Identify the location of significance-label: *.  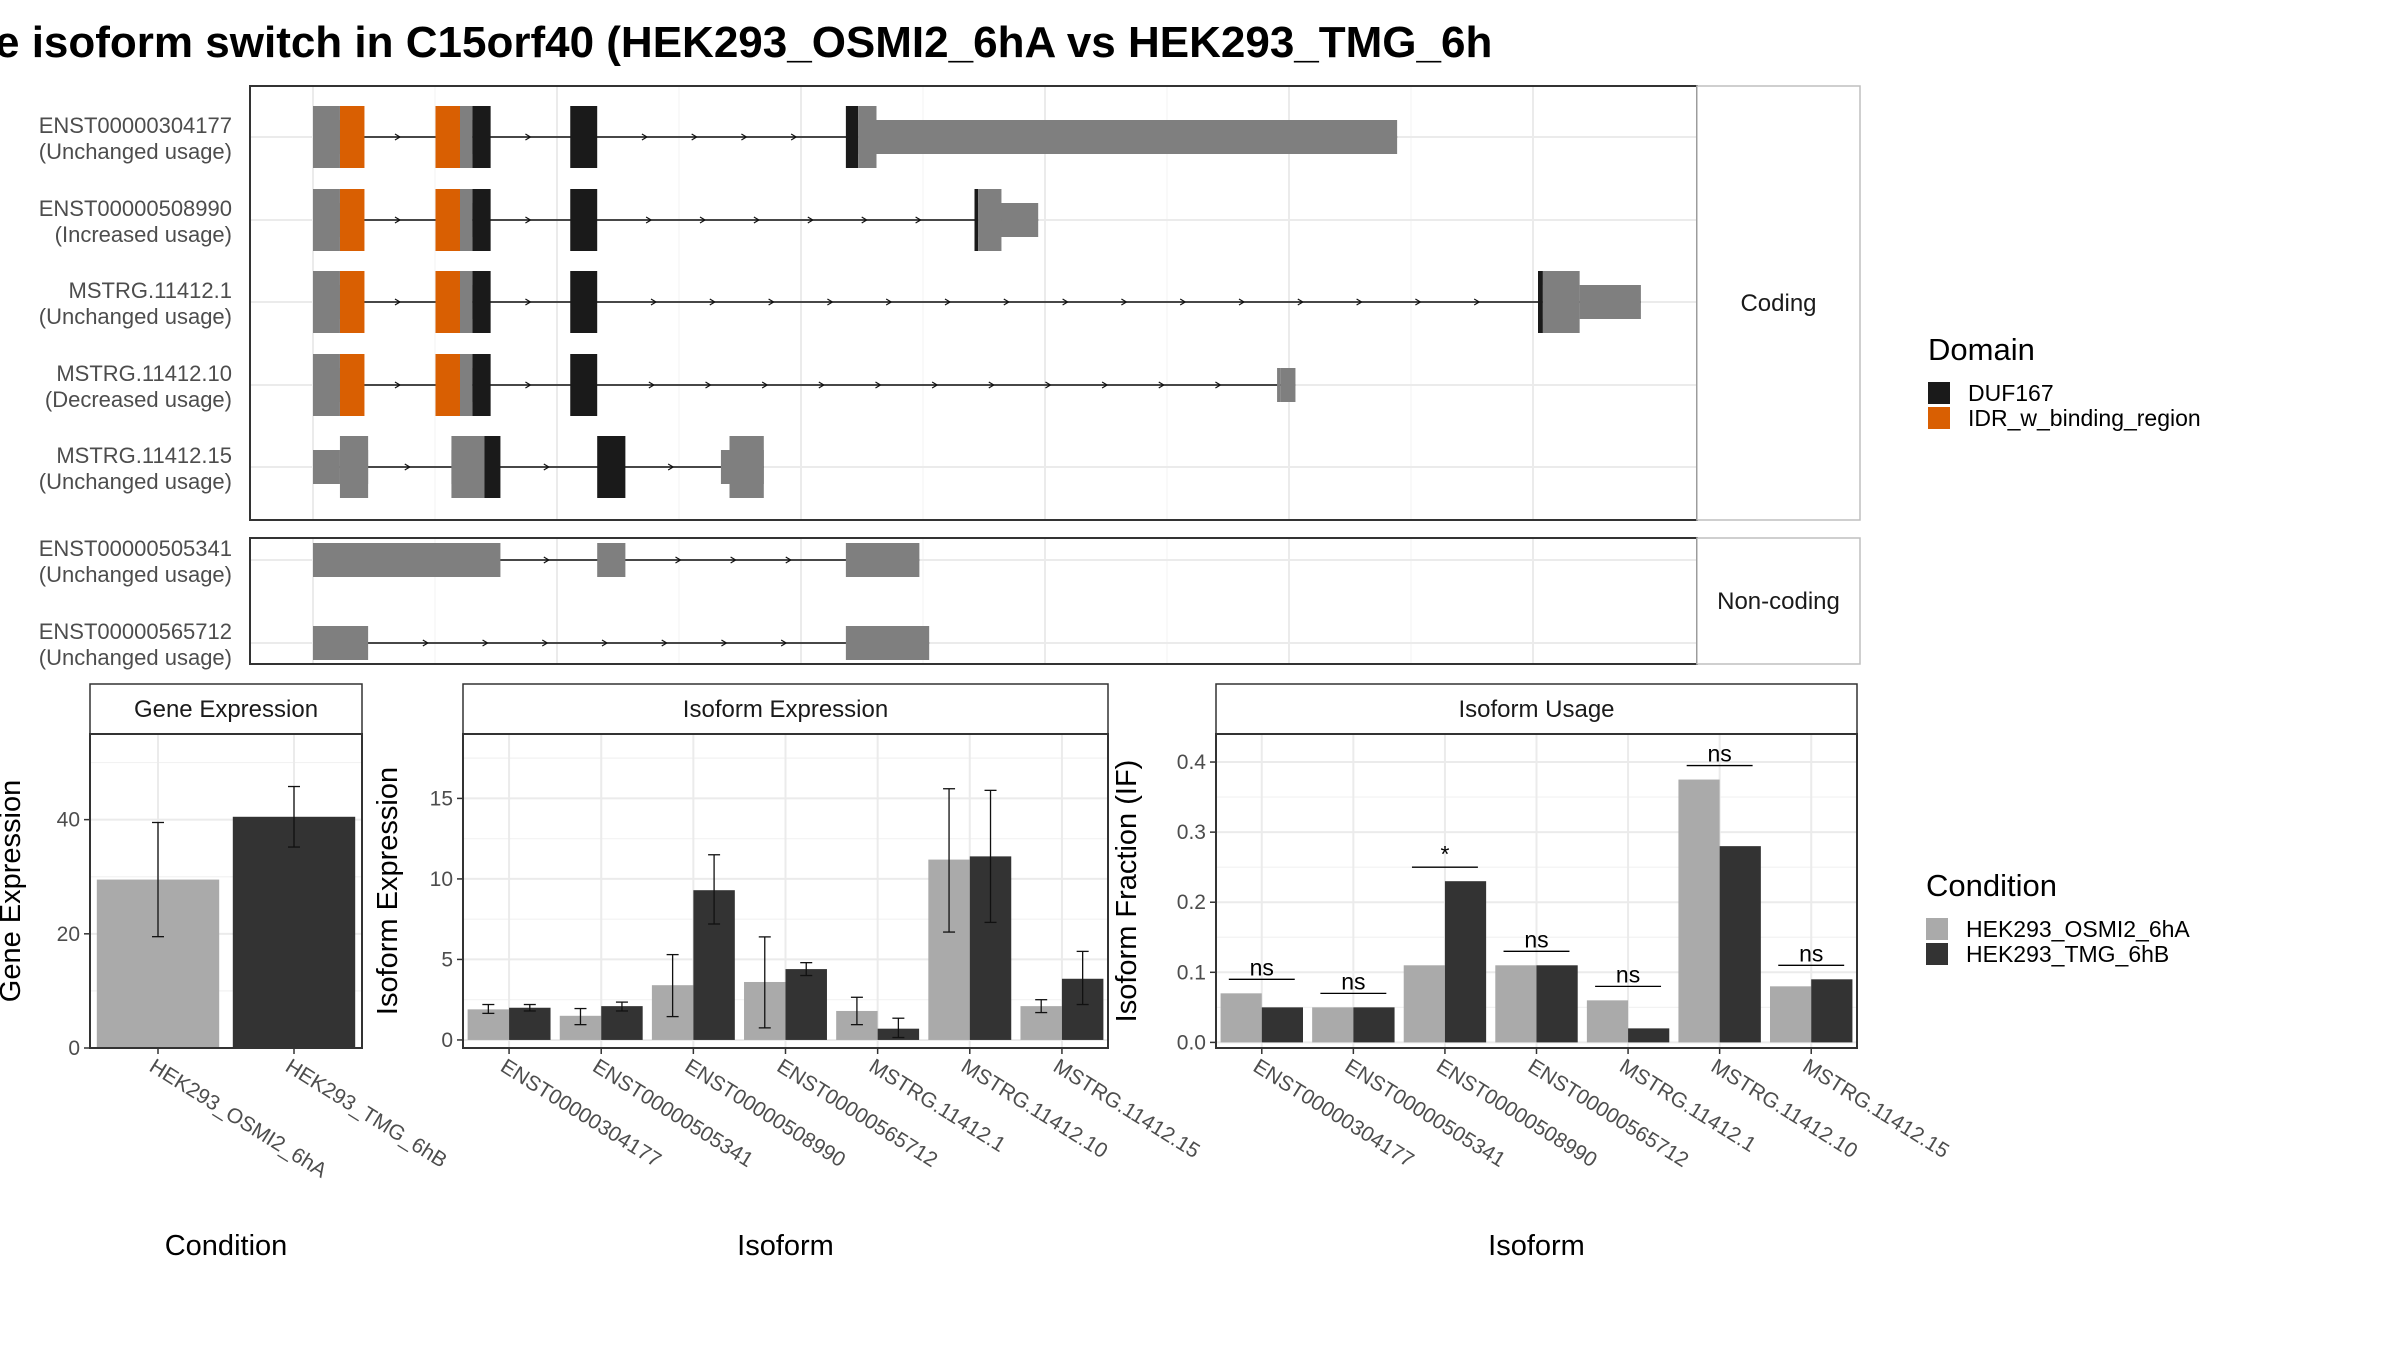
(1444, 854).